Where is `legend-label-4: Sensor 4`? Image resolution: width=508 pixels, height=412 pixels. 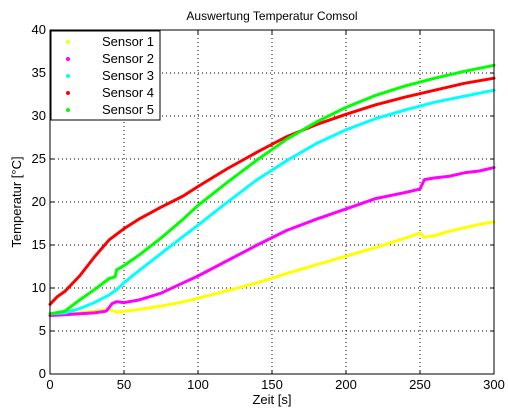
legend-label-4: Sensor 4 is located at coordinates (128, 92).